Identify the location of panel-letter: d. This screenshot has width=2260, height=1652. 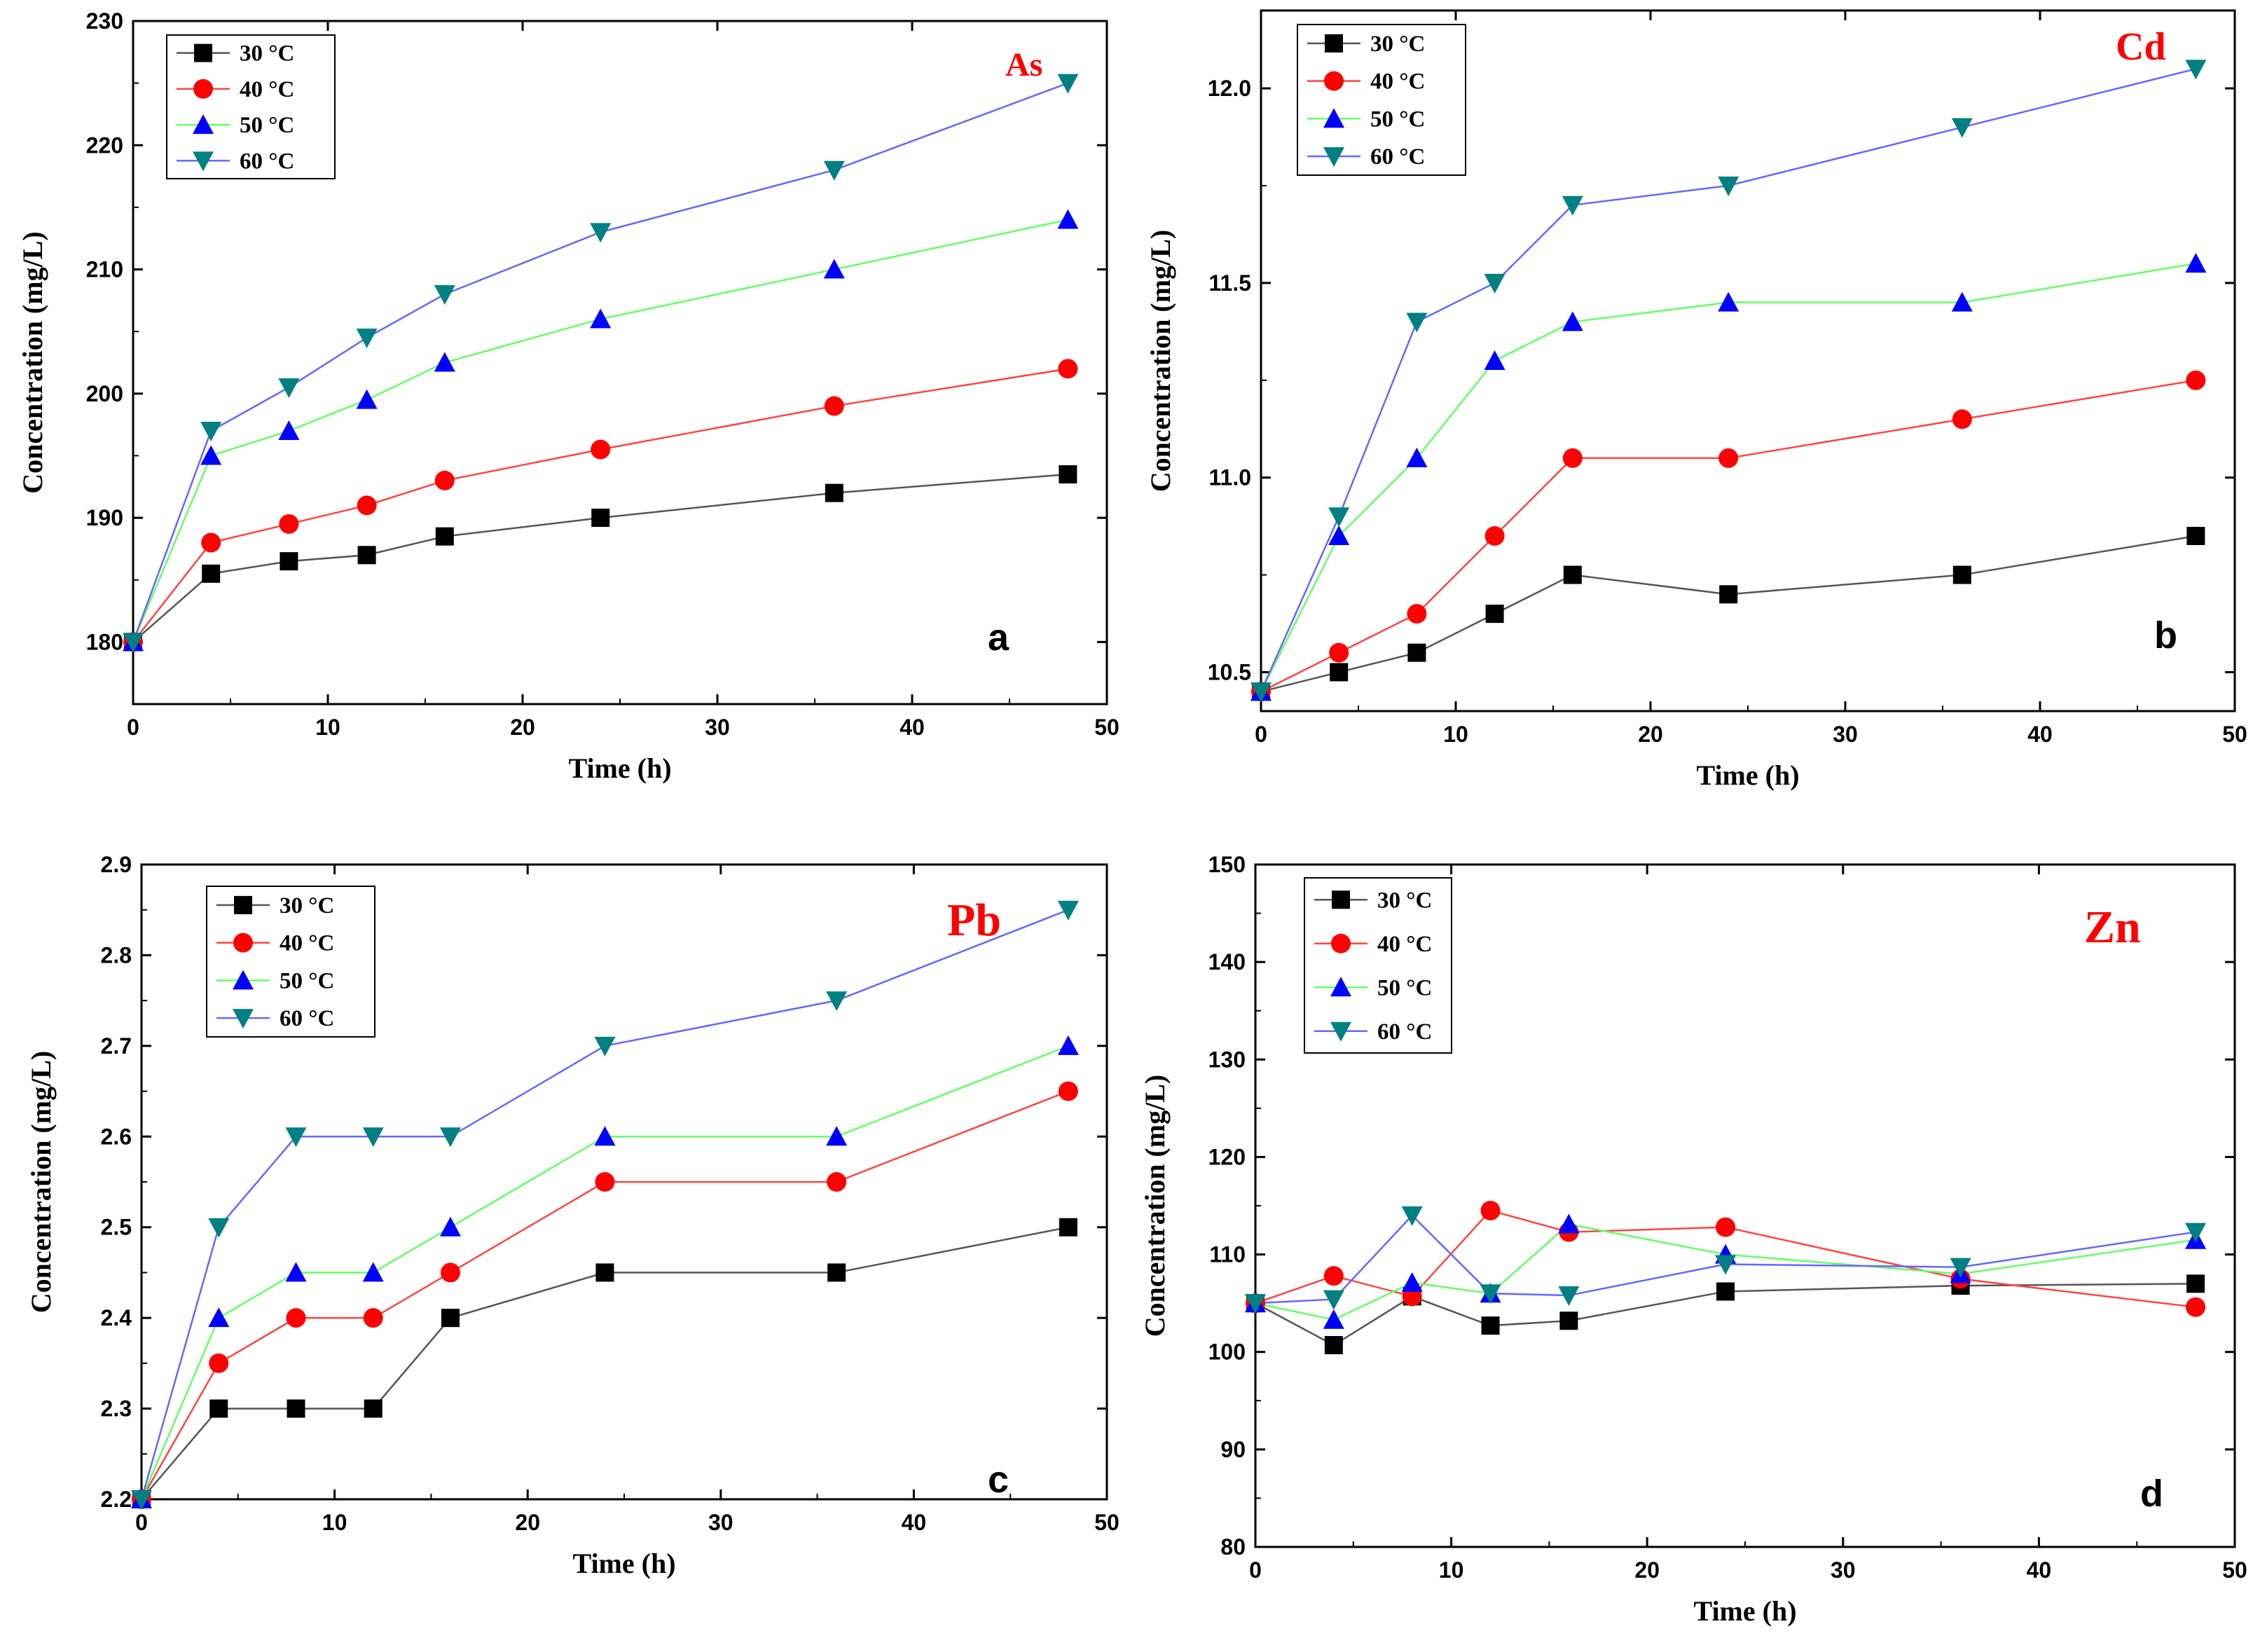
(2151, 1494).